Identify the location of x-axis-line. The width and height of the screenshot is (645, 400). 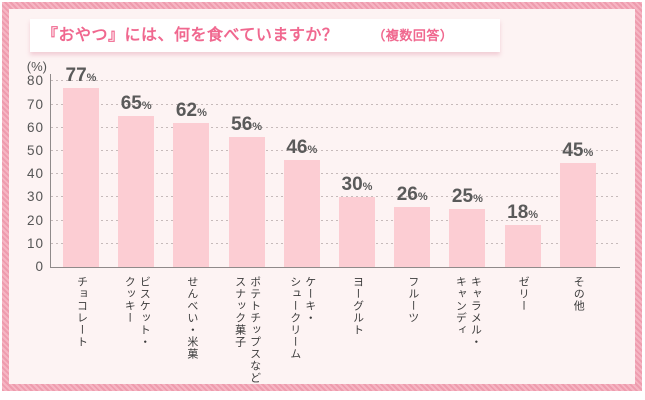
(335, 267).